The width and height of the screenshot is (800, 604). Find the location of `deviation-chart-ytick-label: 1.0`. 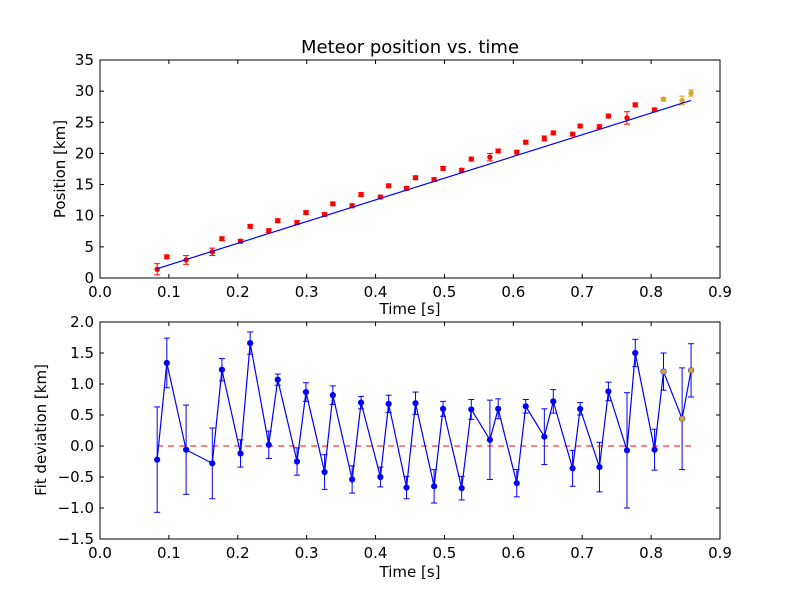

deviation-chart-ytick-label: 1.0 is located at coordinates (82, 384).